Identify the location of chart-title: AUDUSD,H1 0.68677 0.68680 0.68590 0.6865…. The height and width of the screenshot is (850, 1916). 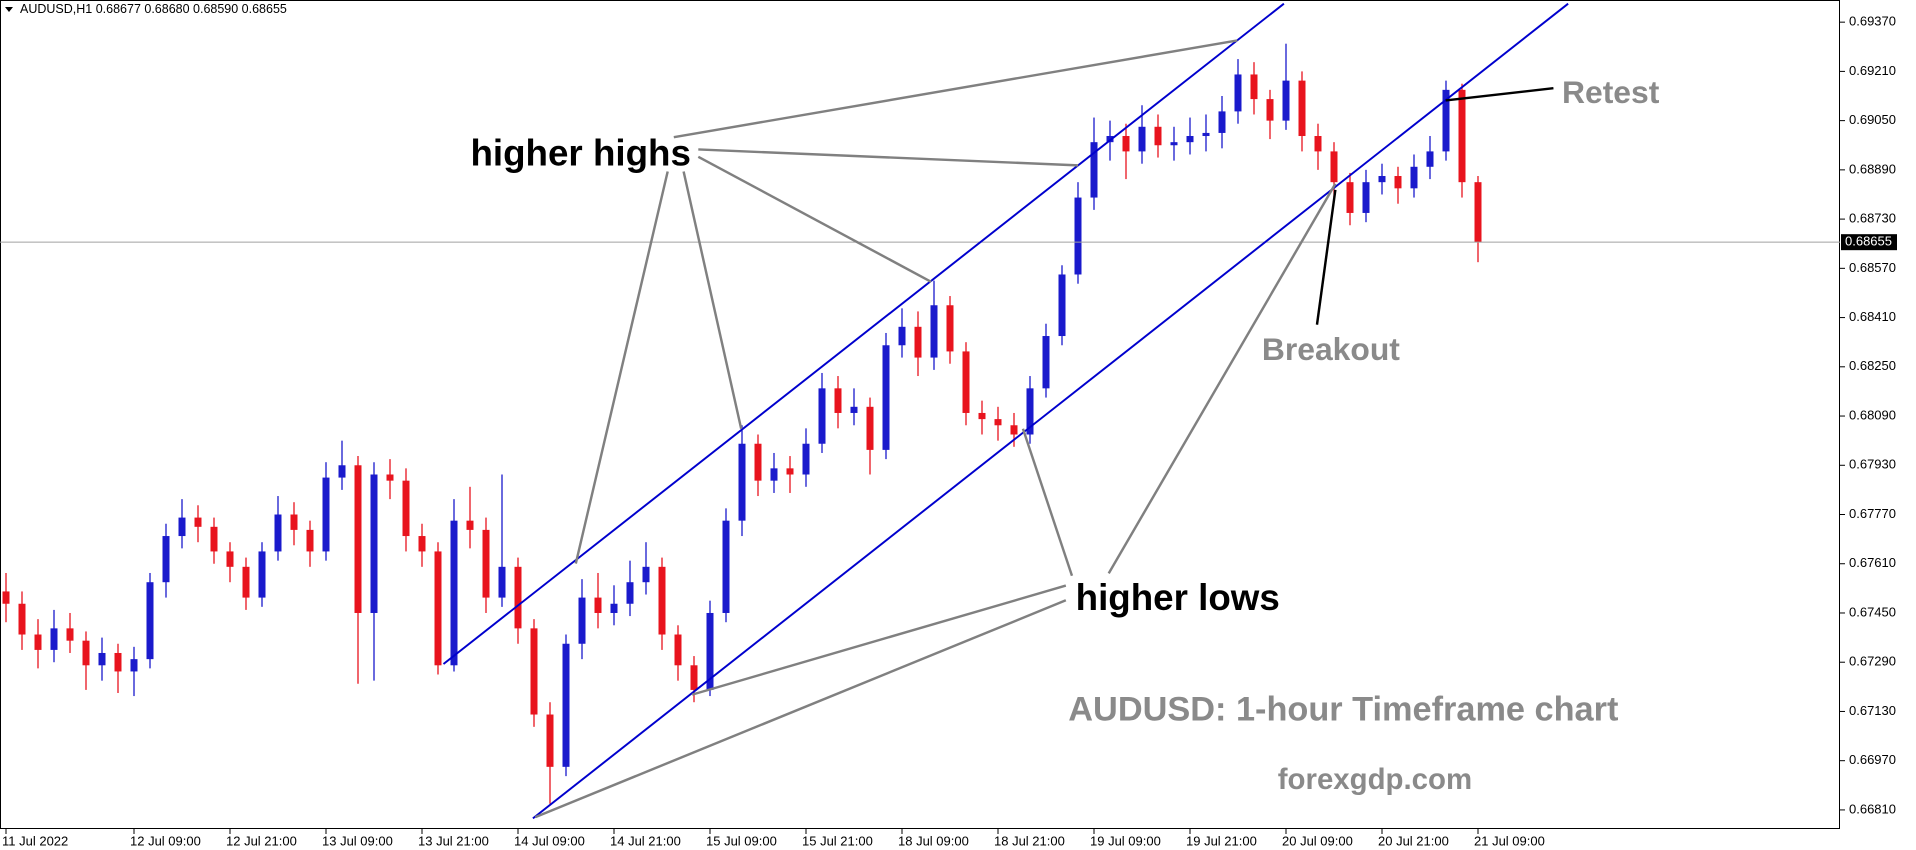
(153, 9).